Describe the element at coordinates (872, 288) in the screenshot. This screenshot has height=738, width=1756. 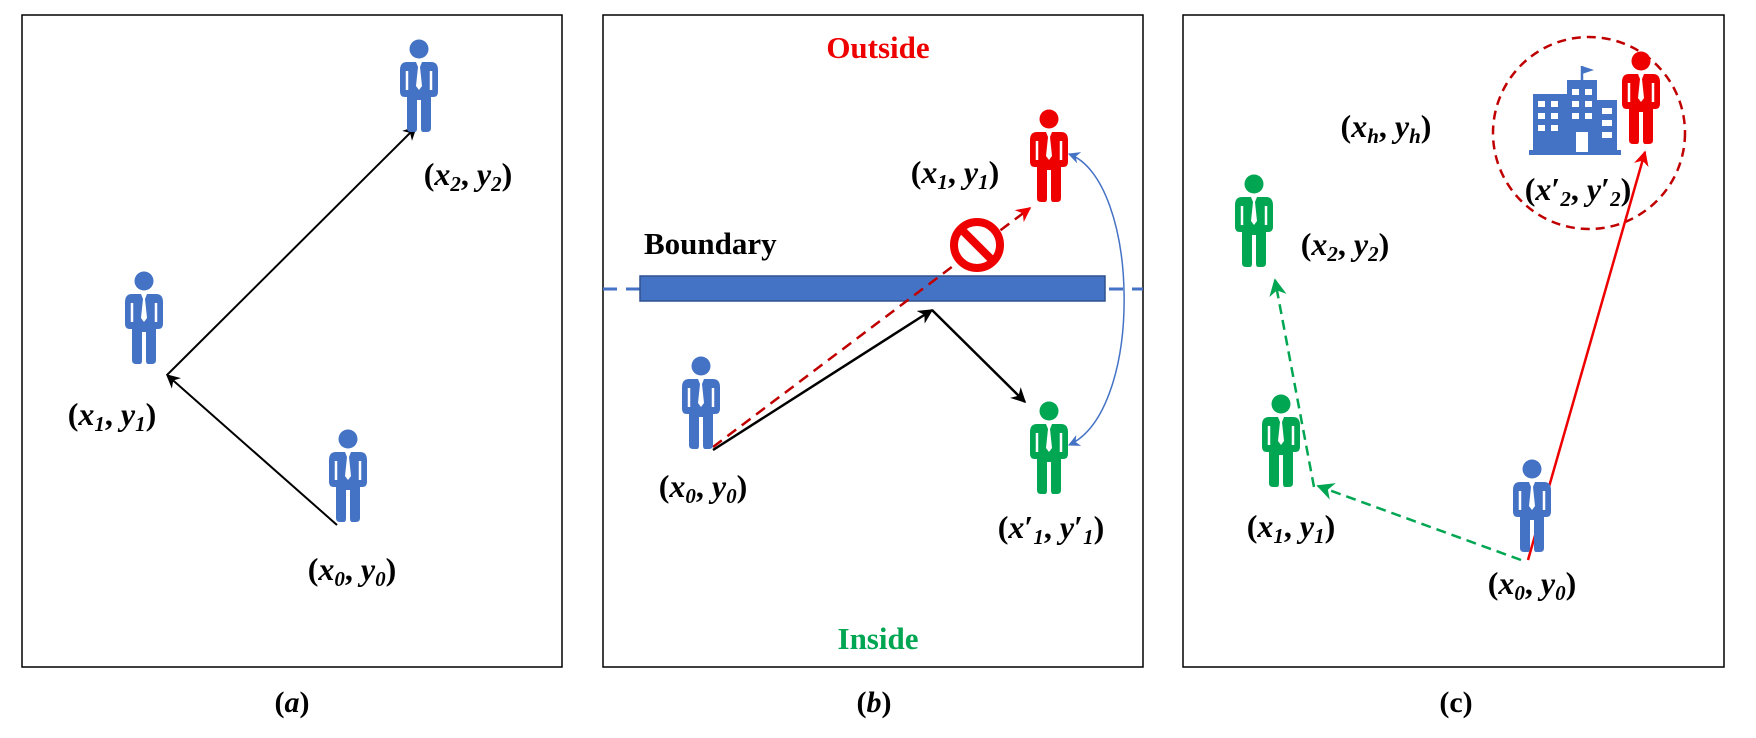
I see `boundary-bar` at that location.